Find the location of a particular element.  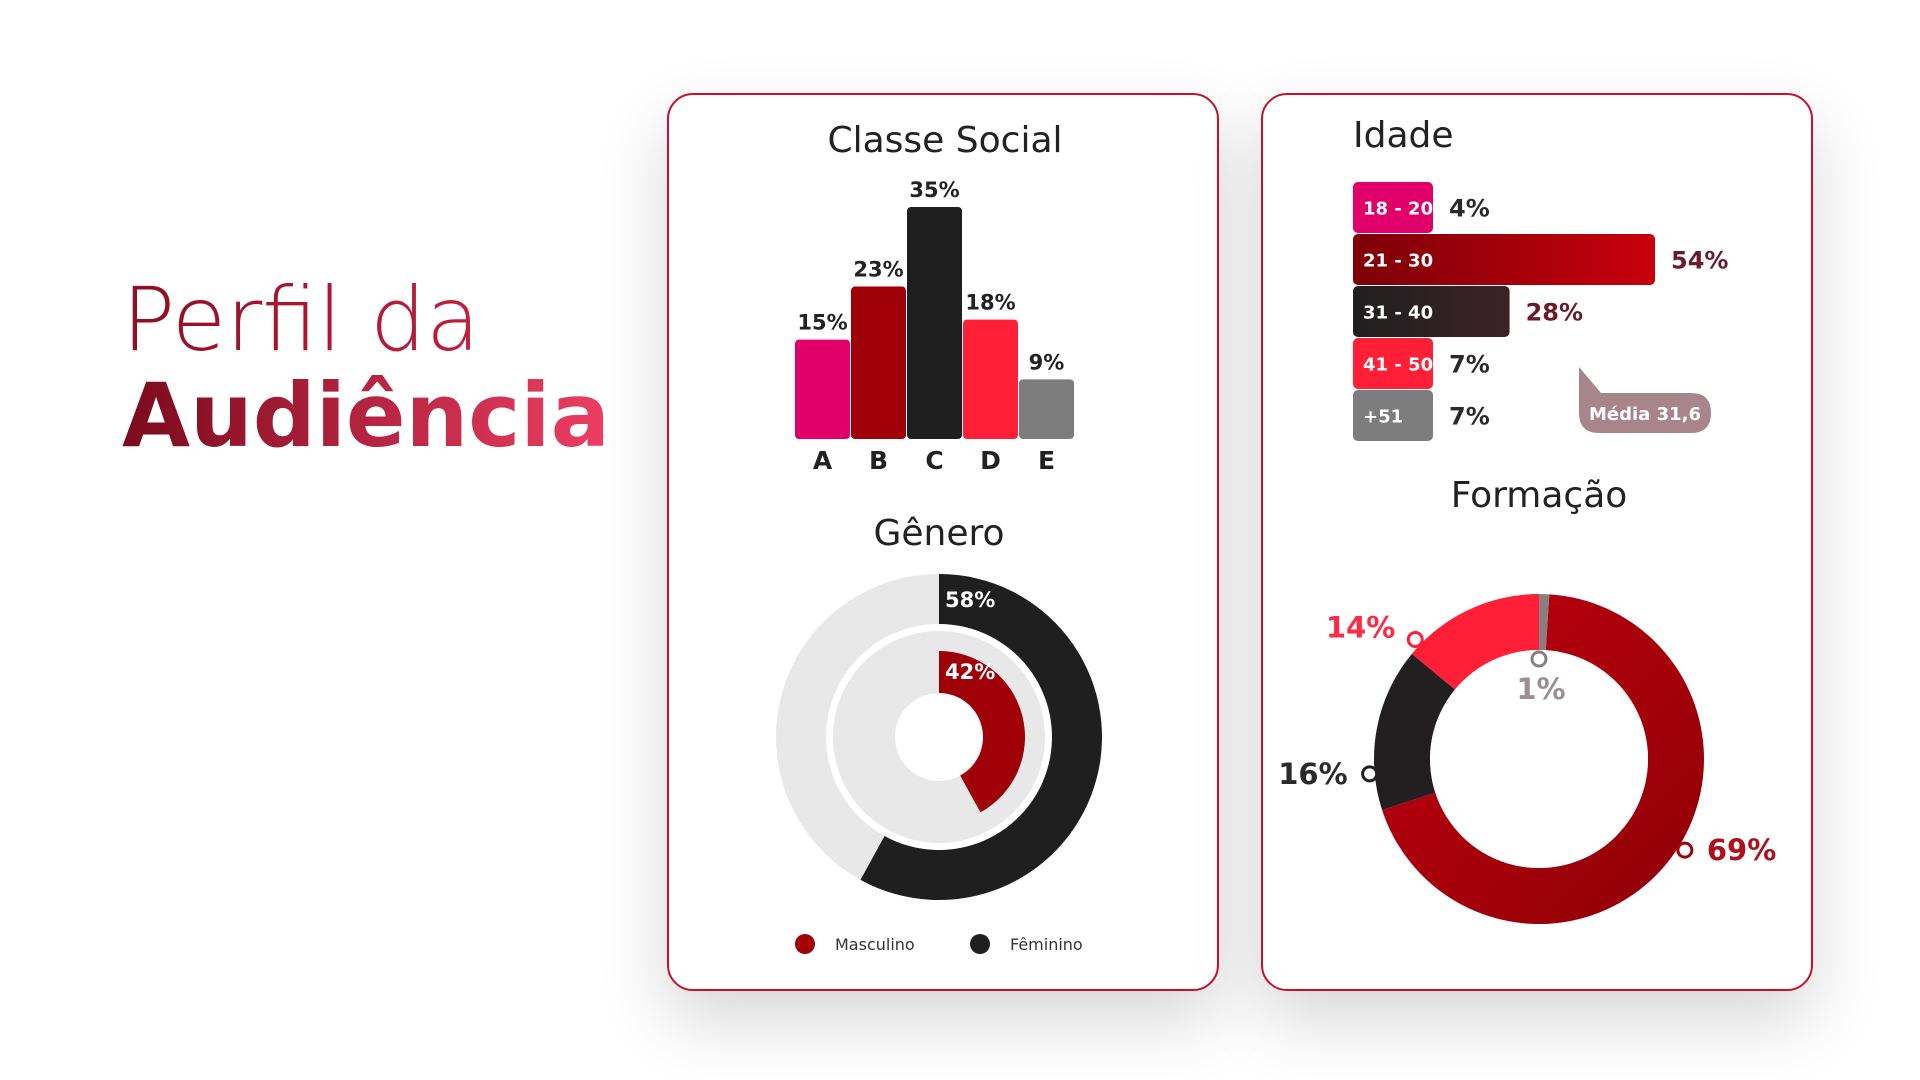

genero-slice-feminino is located at coordinates (981, 737).